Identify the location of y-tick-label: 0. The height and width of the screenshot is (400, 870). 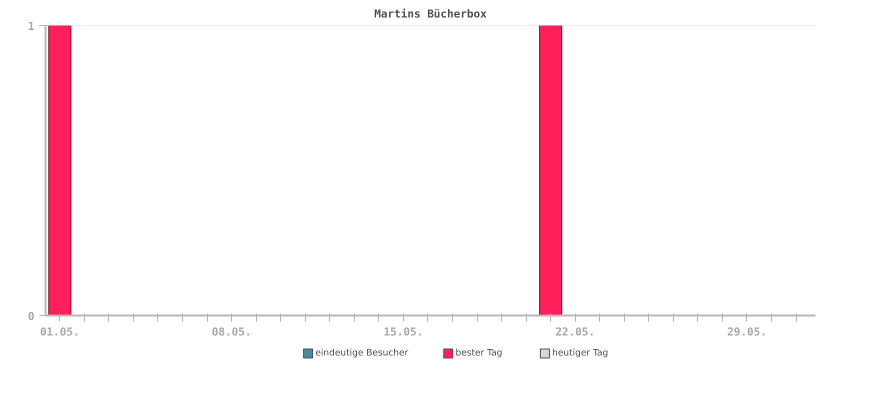
(31, 316).